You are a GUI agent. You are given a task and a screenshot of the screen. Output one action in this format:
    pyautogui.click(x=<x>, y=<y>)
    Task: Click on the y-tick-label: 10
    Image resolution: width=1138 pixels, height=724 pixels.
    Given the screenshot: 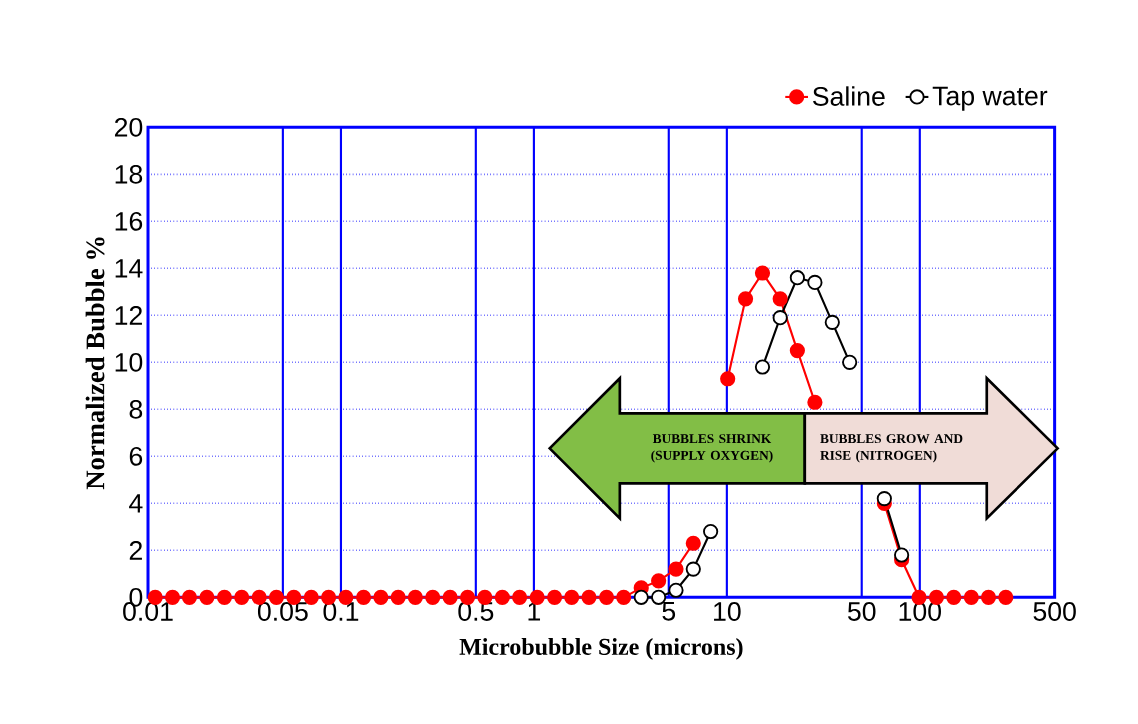 What is the action you would take?
    pyautogui.click(x=129, y=362)
    